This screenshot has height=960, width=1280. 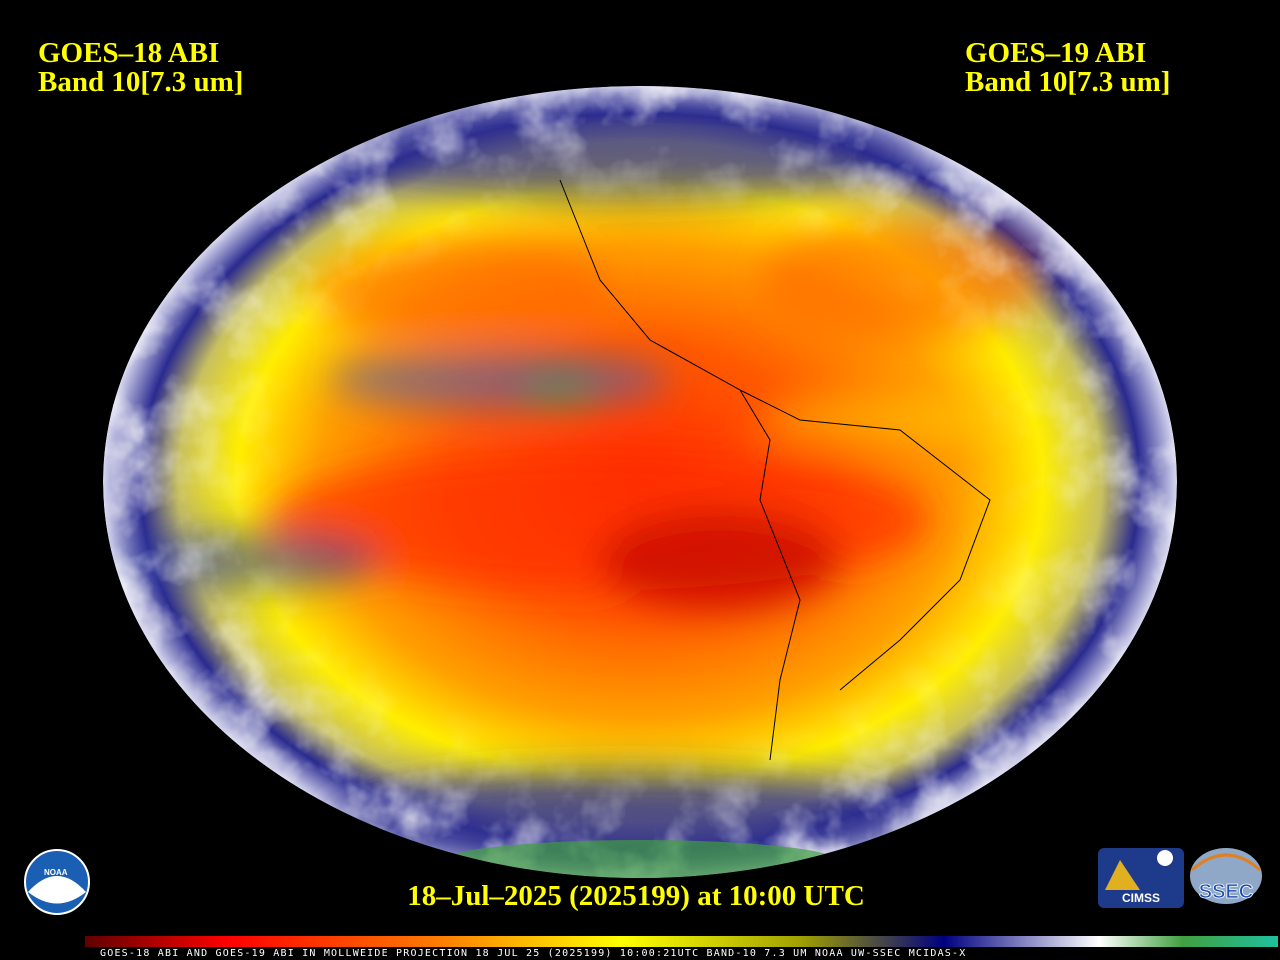 I want to click on timestamp: 18–Jul–2025 (2025199) at 10:00 UTC, so click(x=636, y=896).